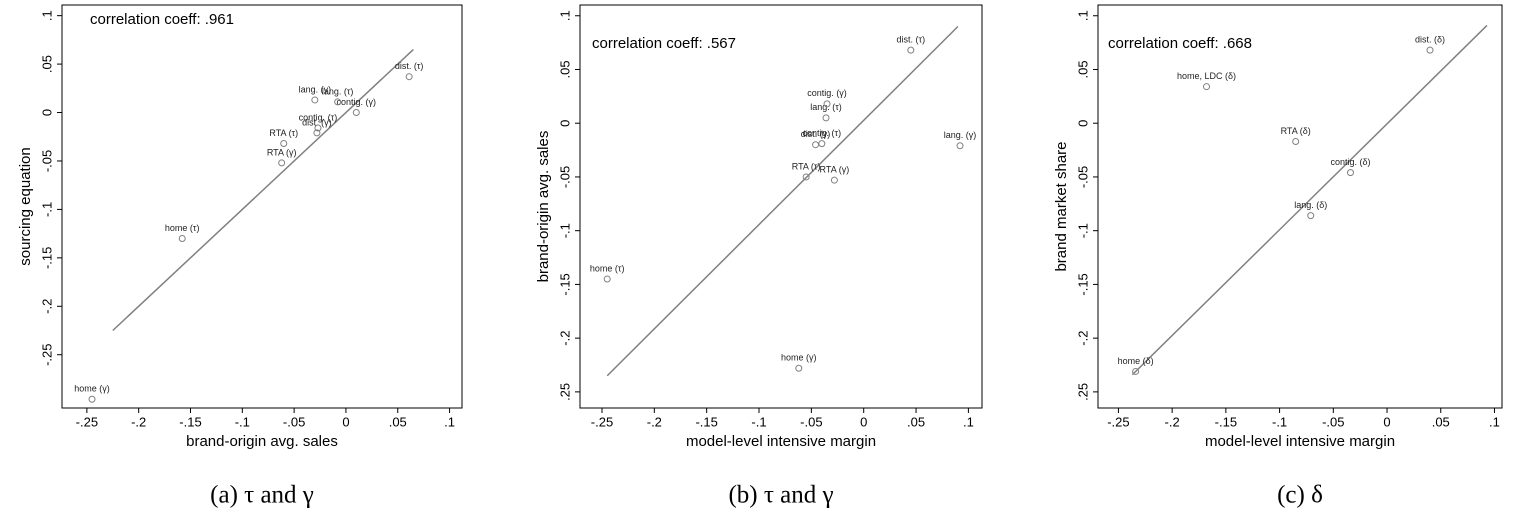 Image resolution: width=1519 pixels, height=529 pixels. Describe the element at coordinates (1061, 206) in the screenshot. I see `y-axis-label: brand market share` at that location.